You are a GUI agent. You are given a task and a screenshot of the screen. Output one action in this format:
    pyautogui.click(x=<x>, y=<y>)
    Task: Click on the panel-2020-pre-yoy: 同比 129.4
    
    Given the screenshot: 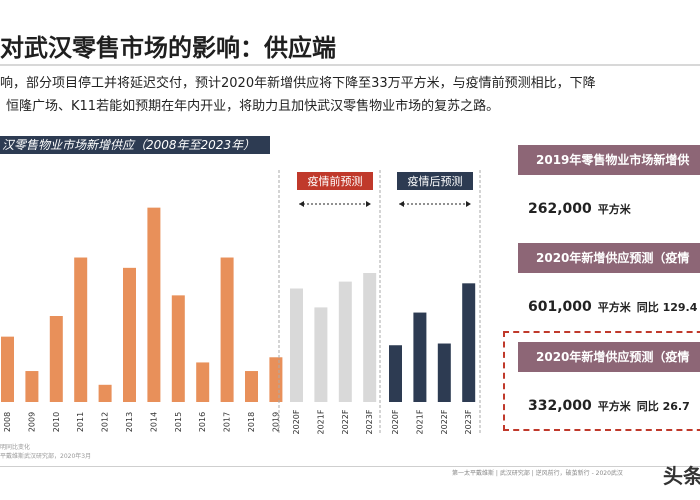 What is the action you would take?
    pyautogui.click(x=667, y=307)
    